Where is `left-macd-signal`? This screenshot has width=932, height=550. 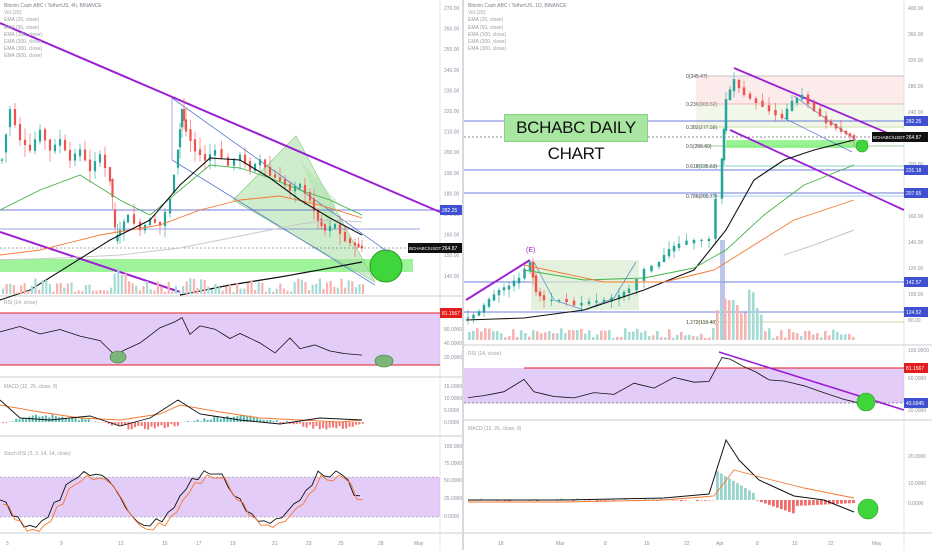 left-macd-signal is located at coordinates (181, 413).